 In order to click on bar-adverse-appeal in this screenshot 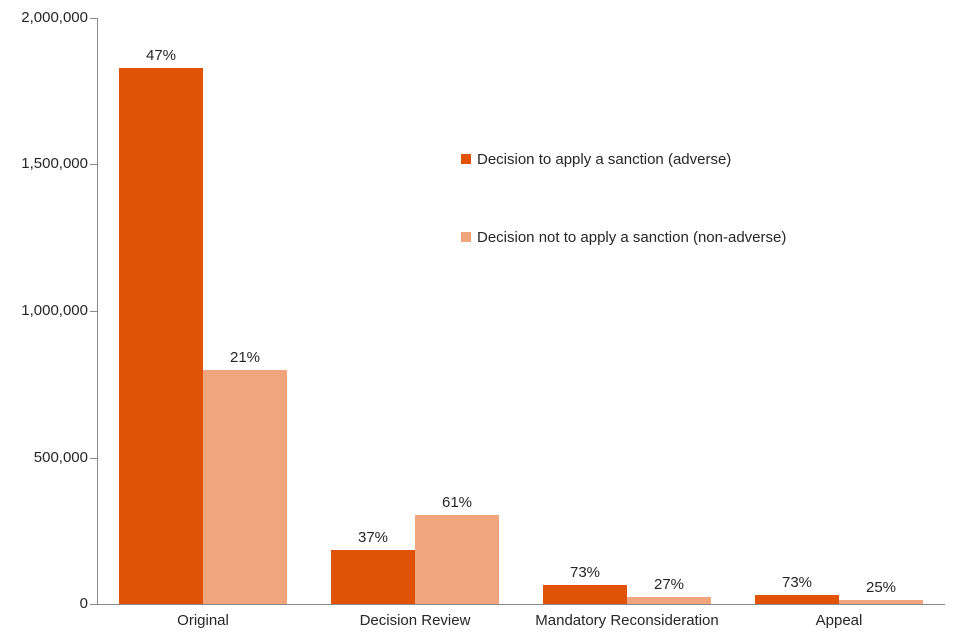, I will do `click(797, 599)`.